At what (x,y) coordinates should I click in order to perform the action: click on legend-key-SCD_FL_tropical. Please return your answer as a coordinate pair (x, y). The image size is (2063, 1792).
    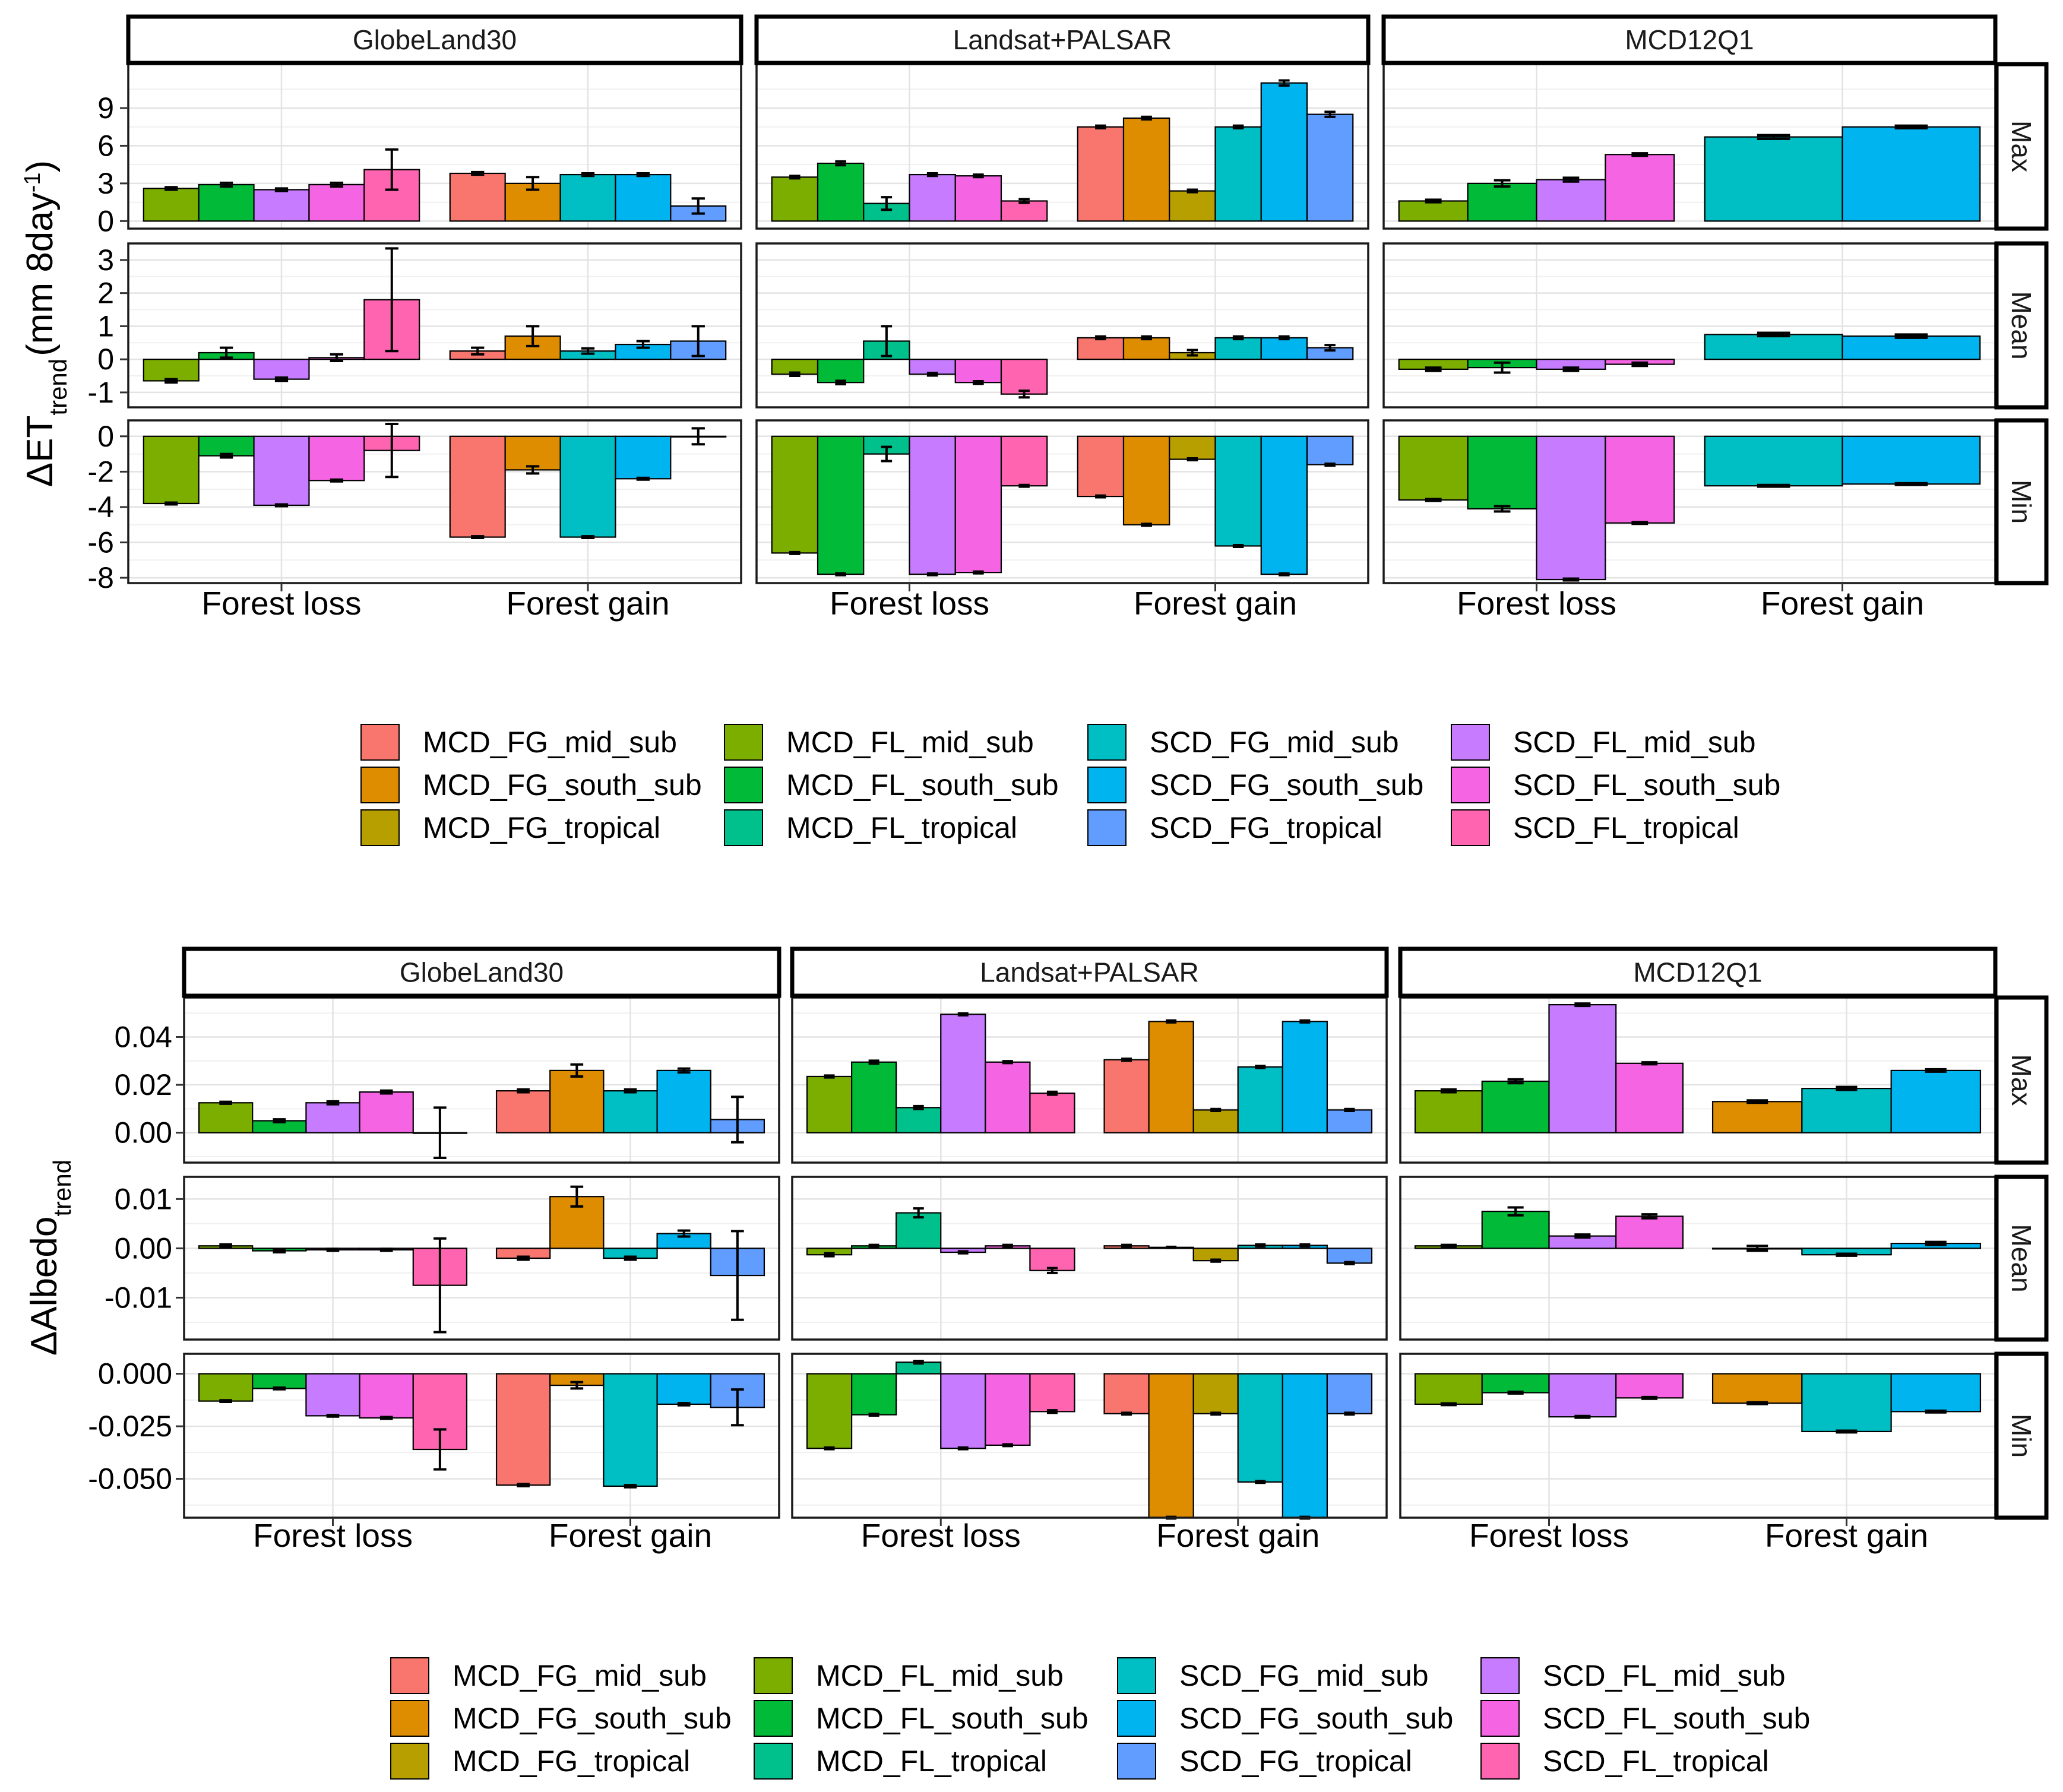
    Looking at the image, I should click on (1471, 828).